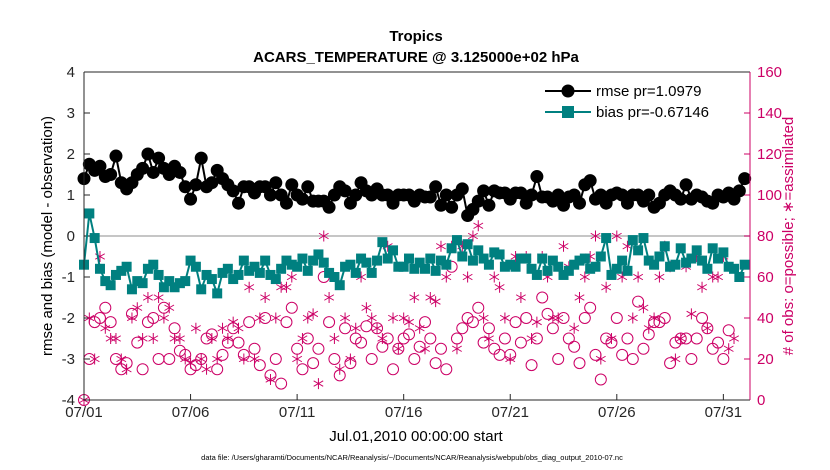 The image size is (830, 470). Describe the element at coordinates (191, 412) in the screenshot. I see `x-tick-label: 07/06` at that location.